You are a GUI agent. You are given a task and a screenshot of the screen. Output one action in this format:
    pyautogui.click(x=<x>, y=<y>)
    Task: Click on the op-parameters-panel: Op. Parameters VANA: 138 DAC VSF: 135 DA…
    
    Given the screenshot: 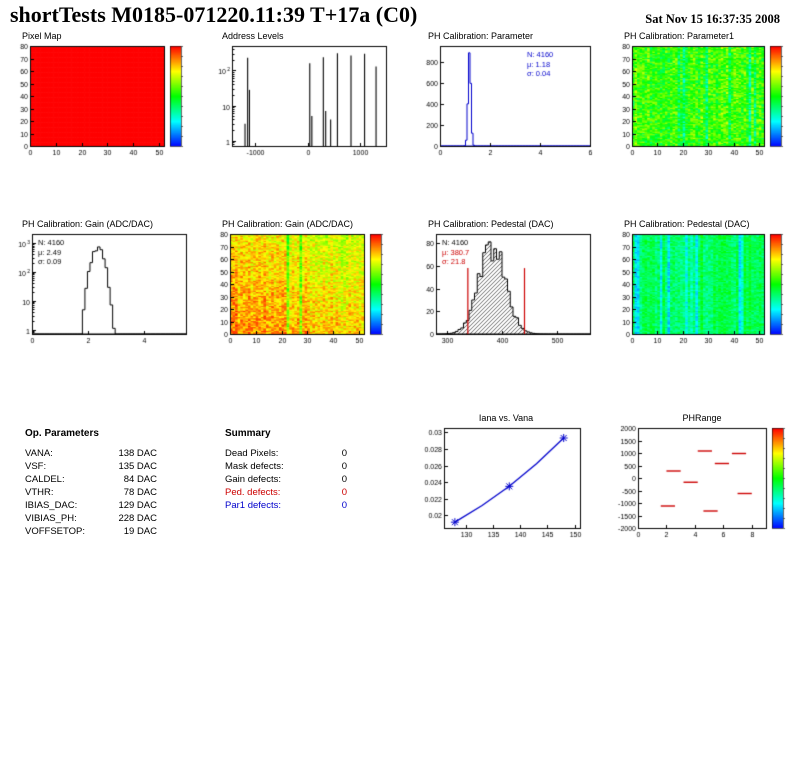 What is the action you would take?
    pyautogui.click(x=91, y=483)
    